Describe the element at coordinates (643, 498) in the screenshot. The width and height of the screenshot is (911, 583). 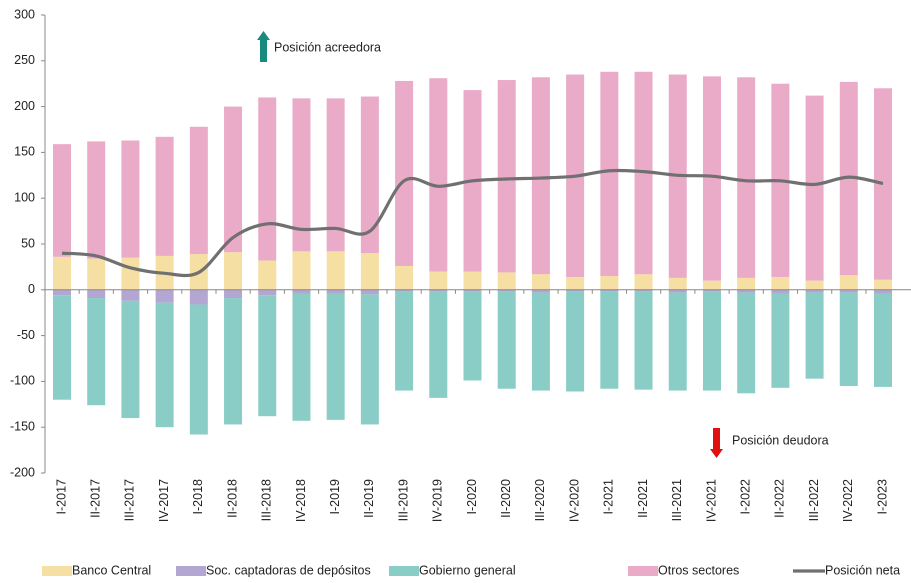
I see `x-tick-label: II-2021` at that location.